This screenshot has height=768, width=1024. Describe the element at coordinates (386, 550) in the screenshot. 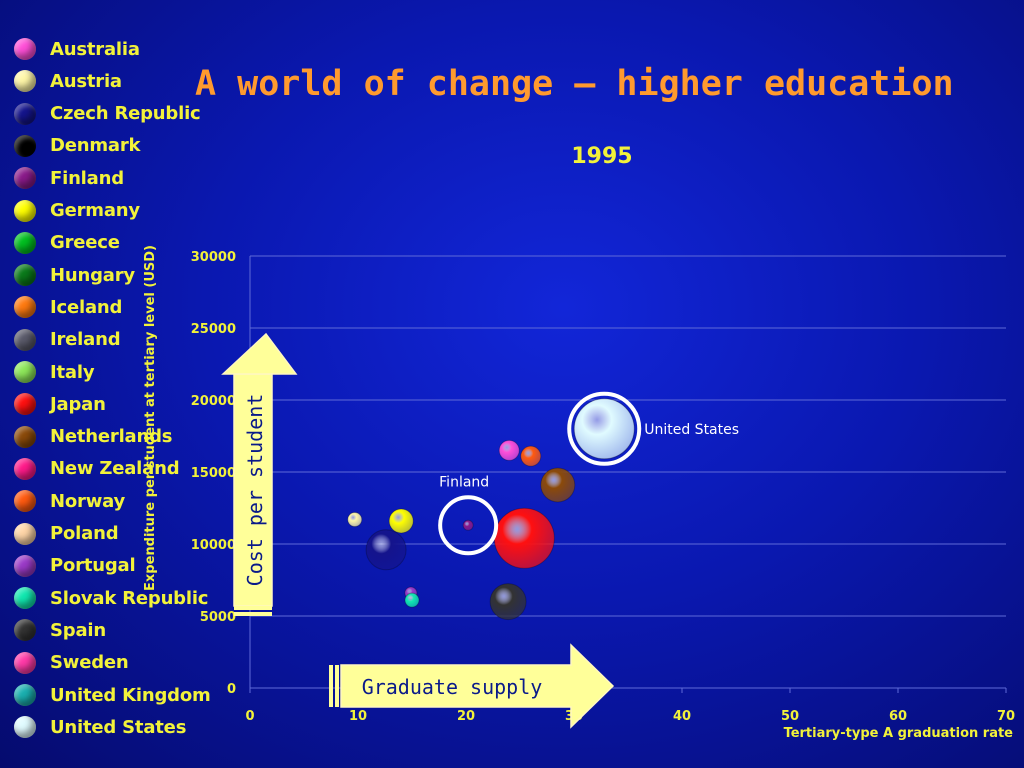

I see `bubble-czech-republic` at that location.